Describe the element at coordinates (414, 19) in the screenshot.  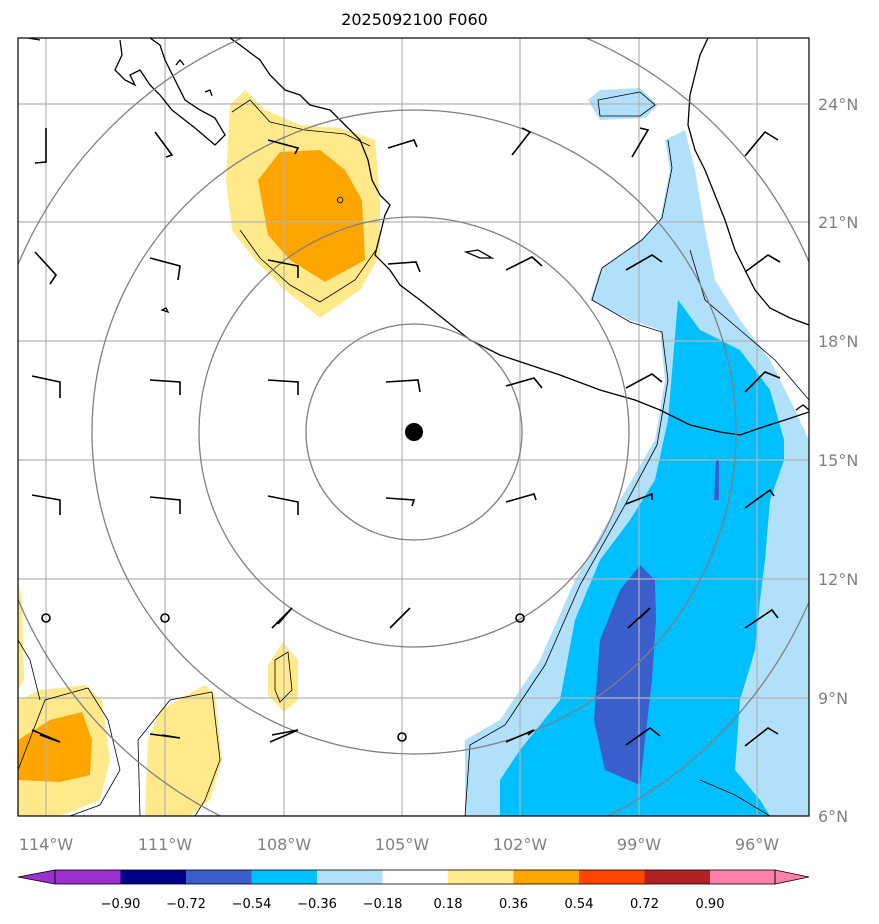
I see `map-title: 2025092100 F060` at that location.